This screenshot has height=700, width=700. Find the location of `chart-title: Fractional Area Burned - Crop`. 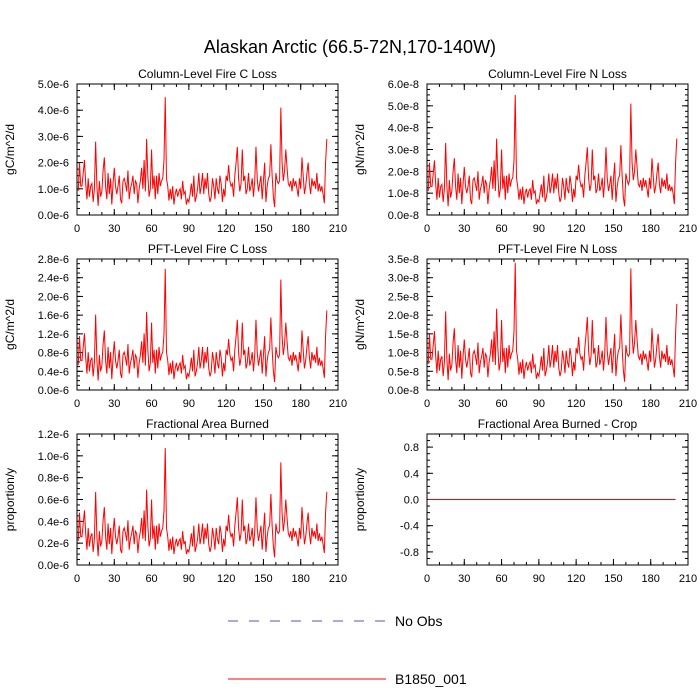

chart-title: Fractional Area Burned - Crop is located at coordinates (558, 424).